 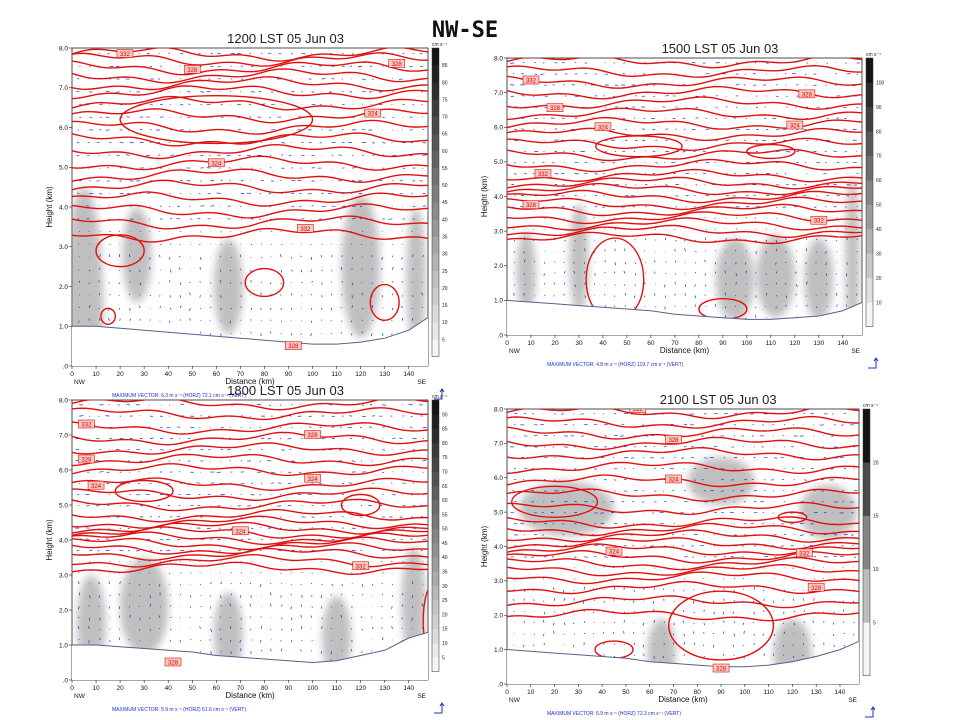 I want to click on contour-label: 328, so click(x=312, y=434).